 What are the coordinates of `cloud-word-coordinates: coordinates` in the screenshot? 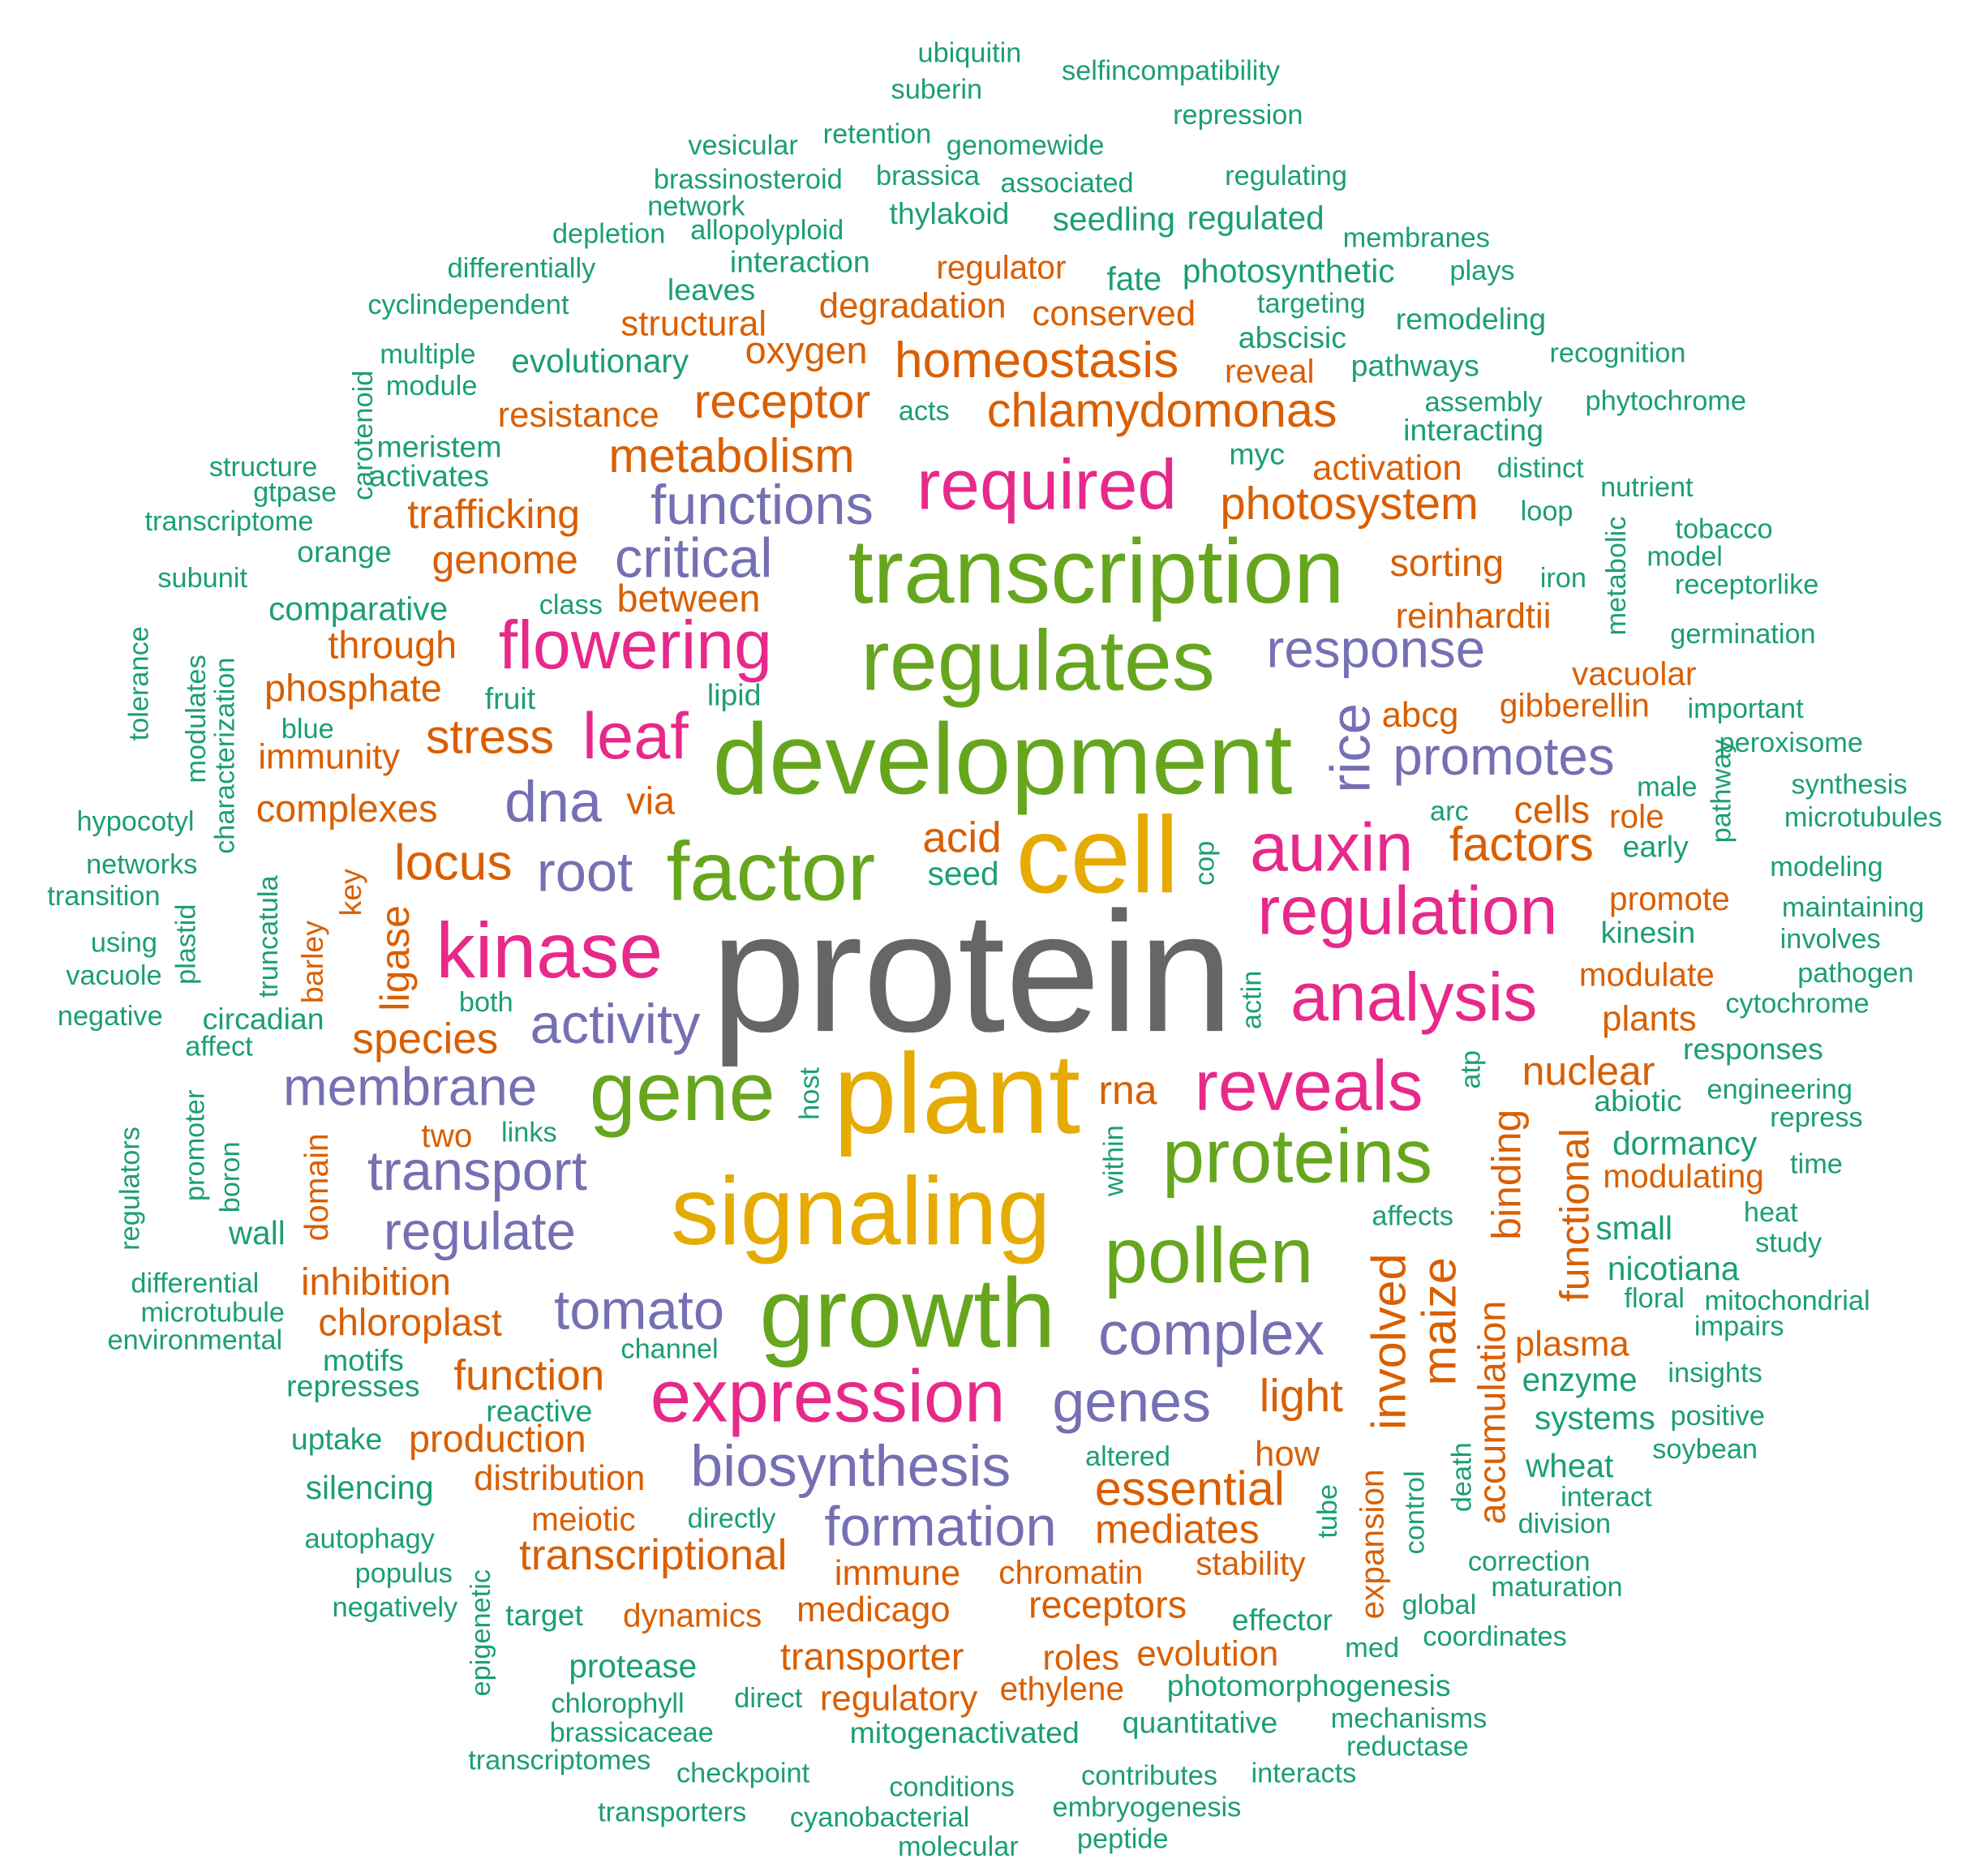 It's located at (1495, 1636).